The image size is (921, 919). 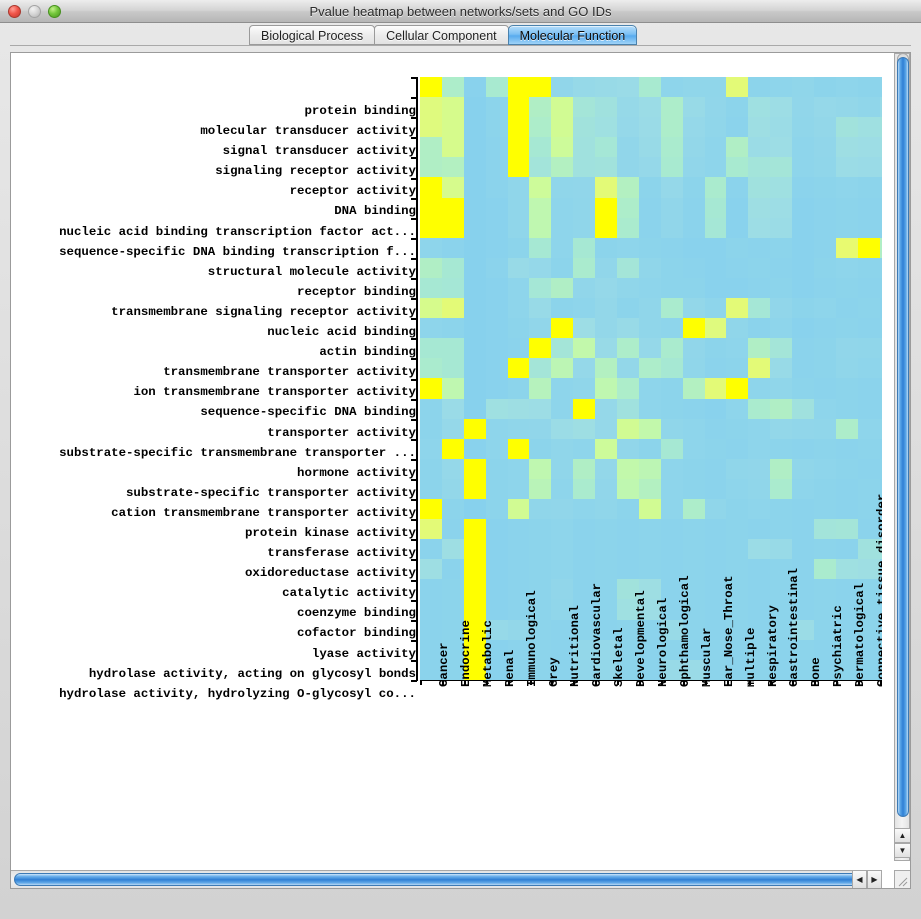 What do you see at coordinates (902, 843) in the screenshot?
I see `vertical-scroll-arrows: ▲ ▼` at bounding box center [902, 843].